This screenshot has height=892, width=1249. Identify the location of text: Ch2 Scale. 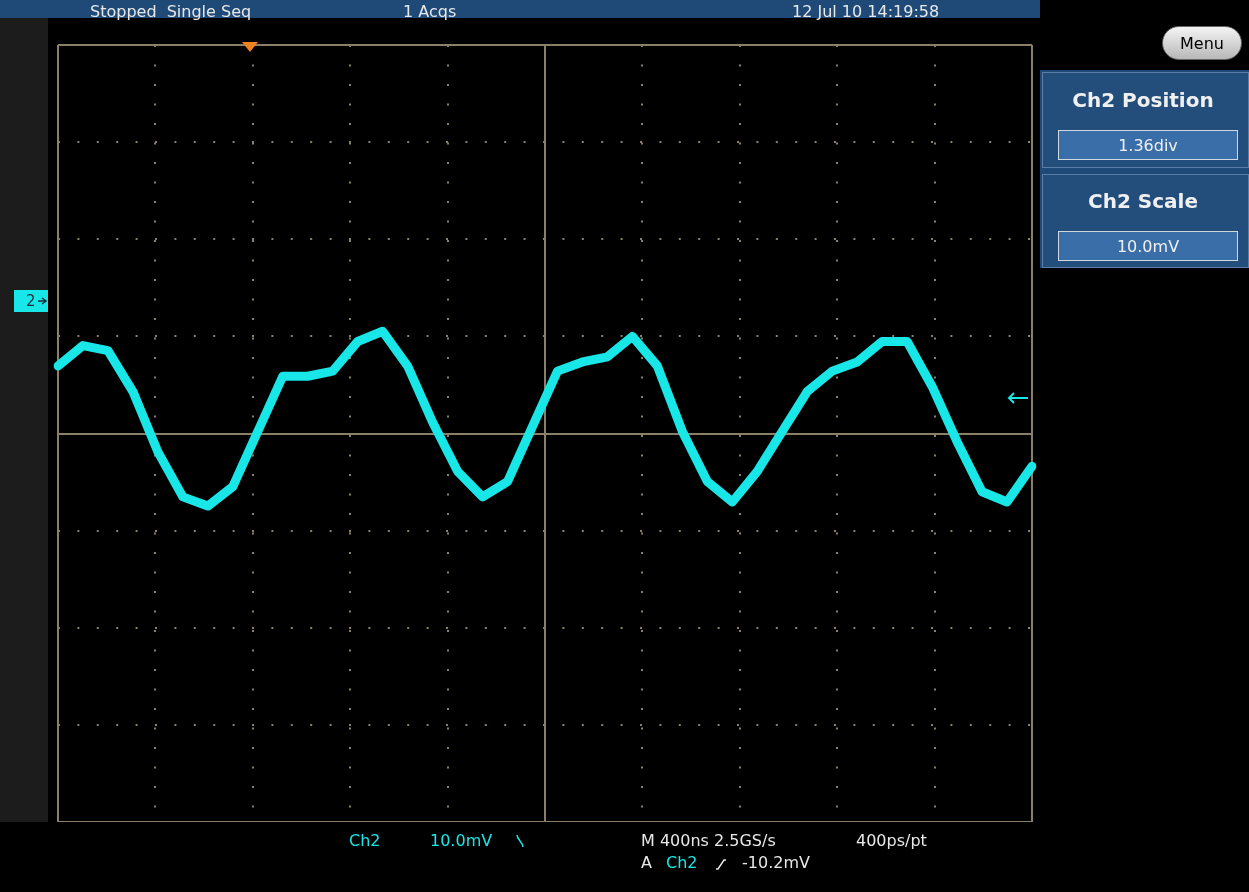
(1143, 201).